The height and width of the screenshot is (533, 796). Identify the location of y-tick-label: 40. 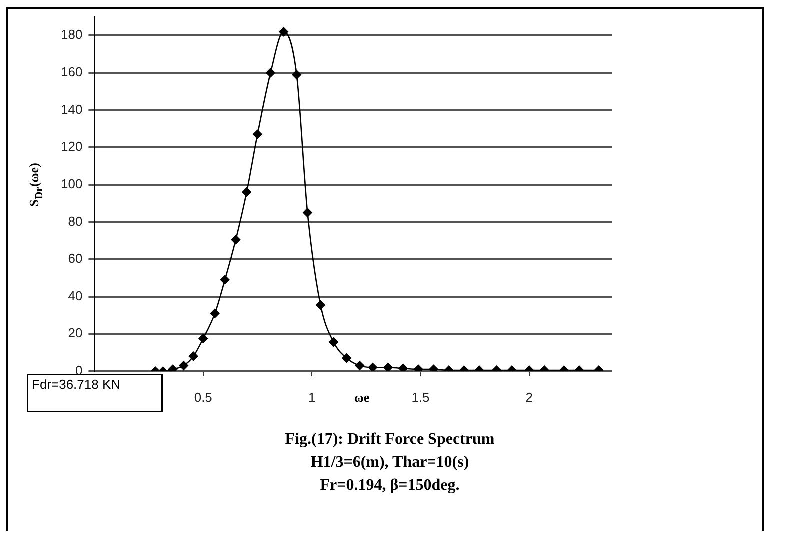
(75, 296).